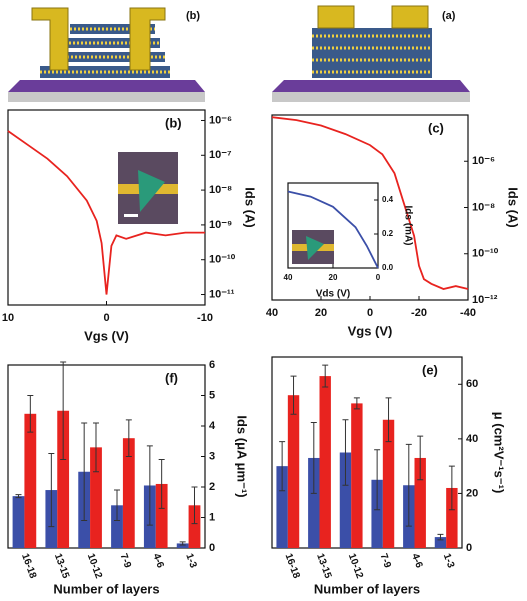 This screenshot has width=527, height=601. I want to click on x-tick-label: -40, so click(468, 313).